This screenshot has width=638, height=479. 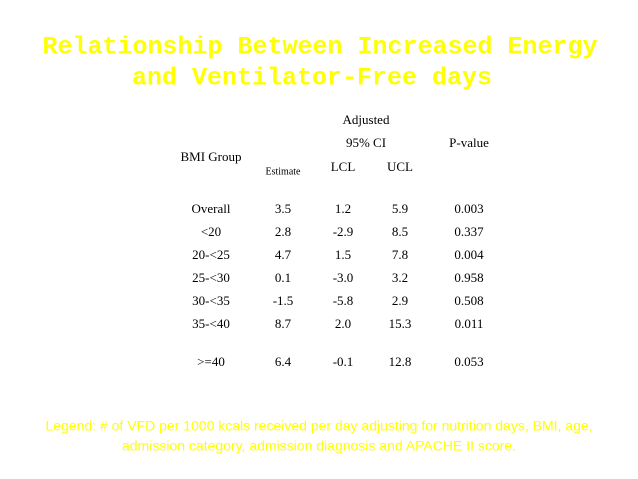 What do you see at coordinates (283, 361) in the screenshot?
I see `table-cell: 6.4` at bounding box center [283, 361].